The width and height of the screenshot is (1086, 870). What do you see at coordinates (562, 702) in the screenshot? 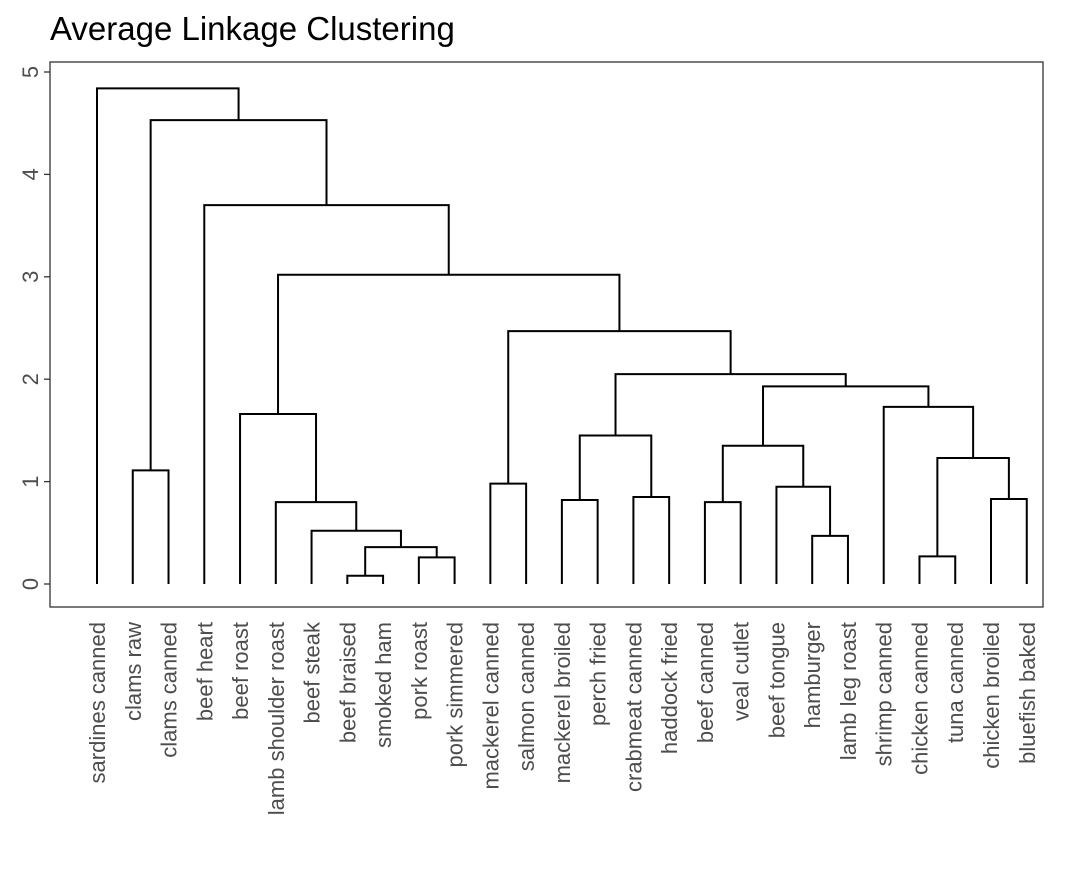
I see `leaf-label: mackerel broiled` at bounding box center [562, 702].